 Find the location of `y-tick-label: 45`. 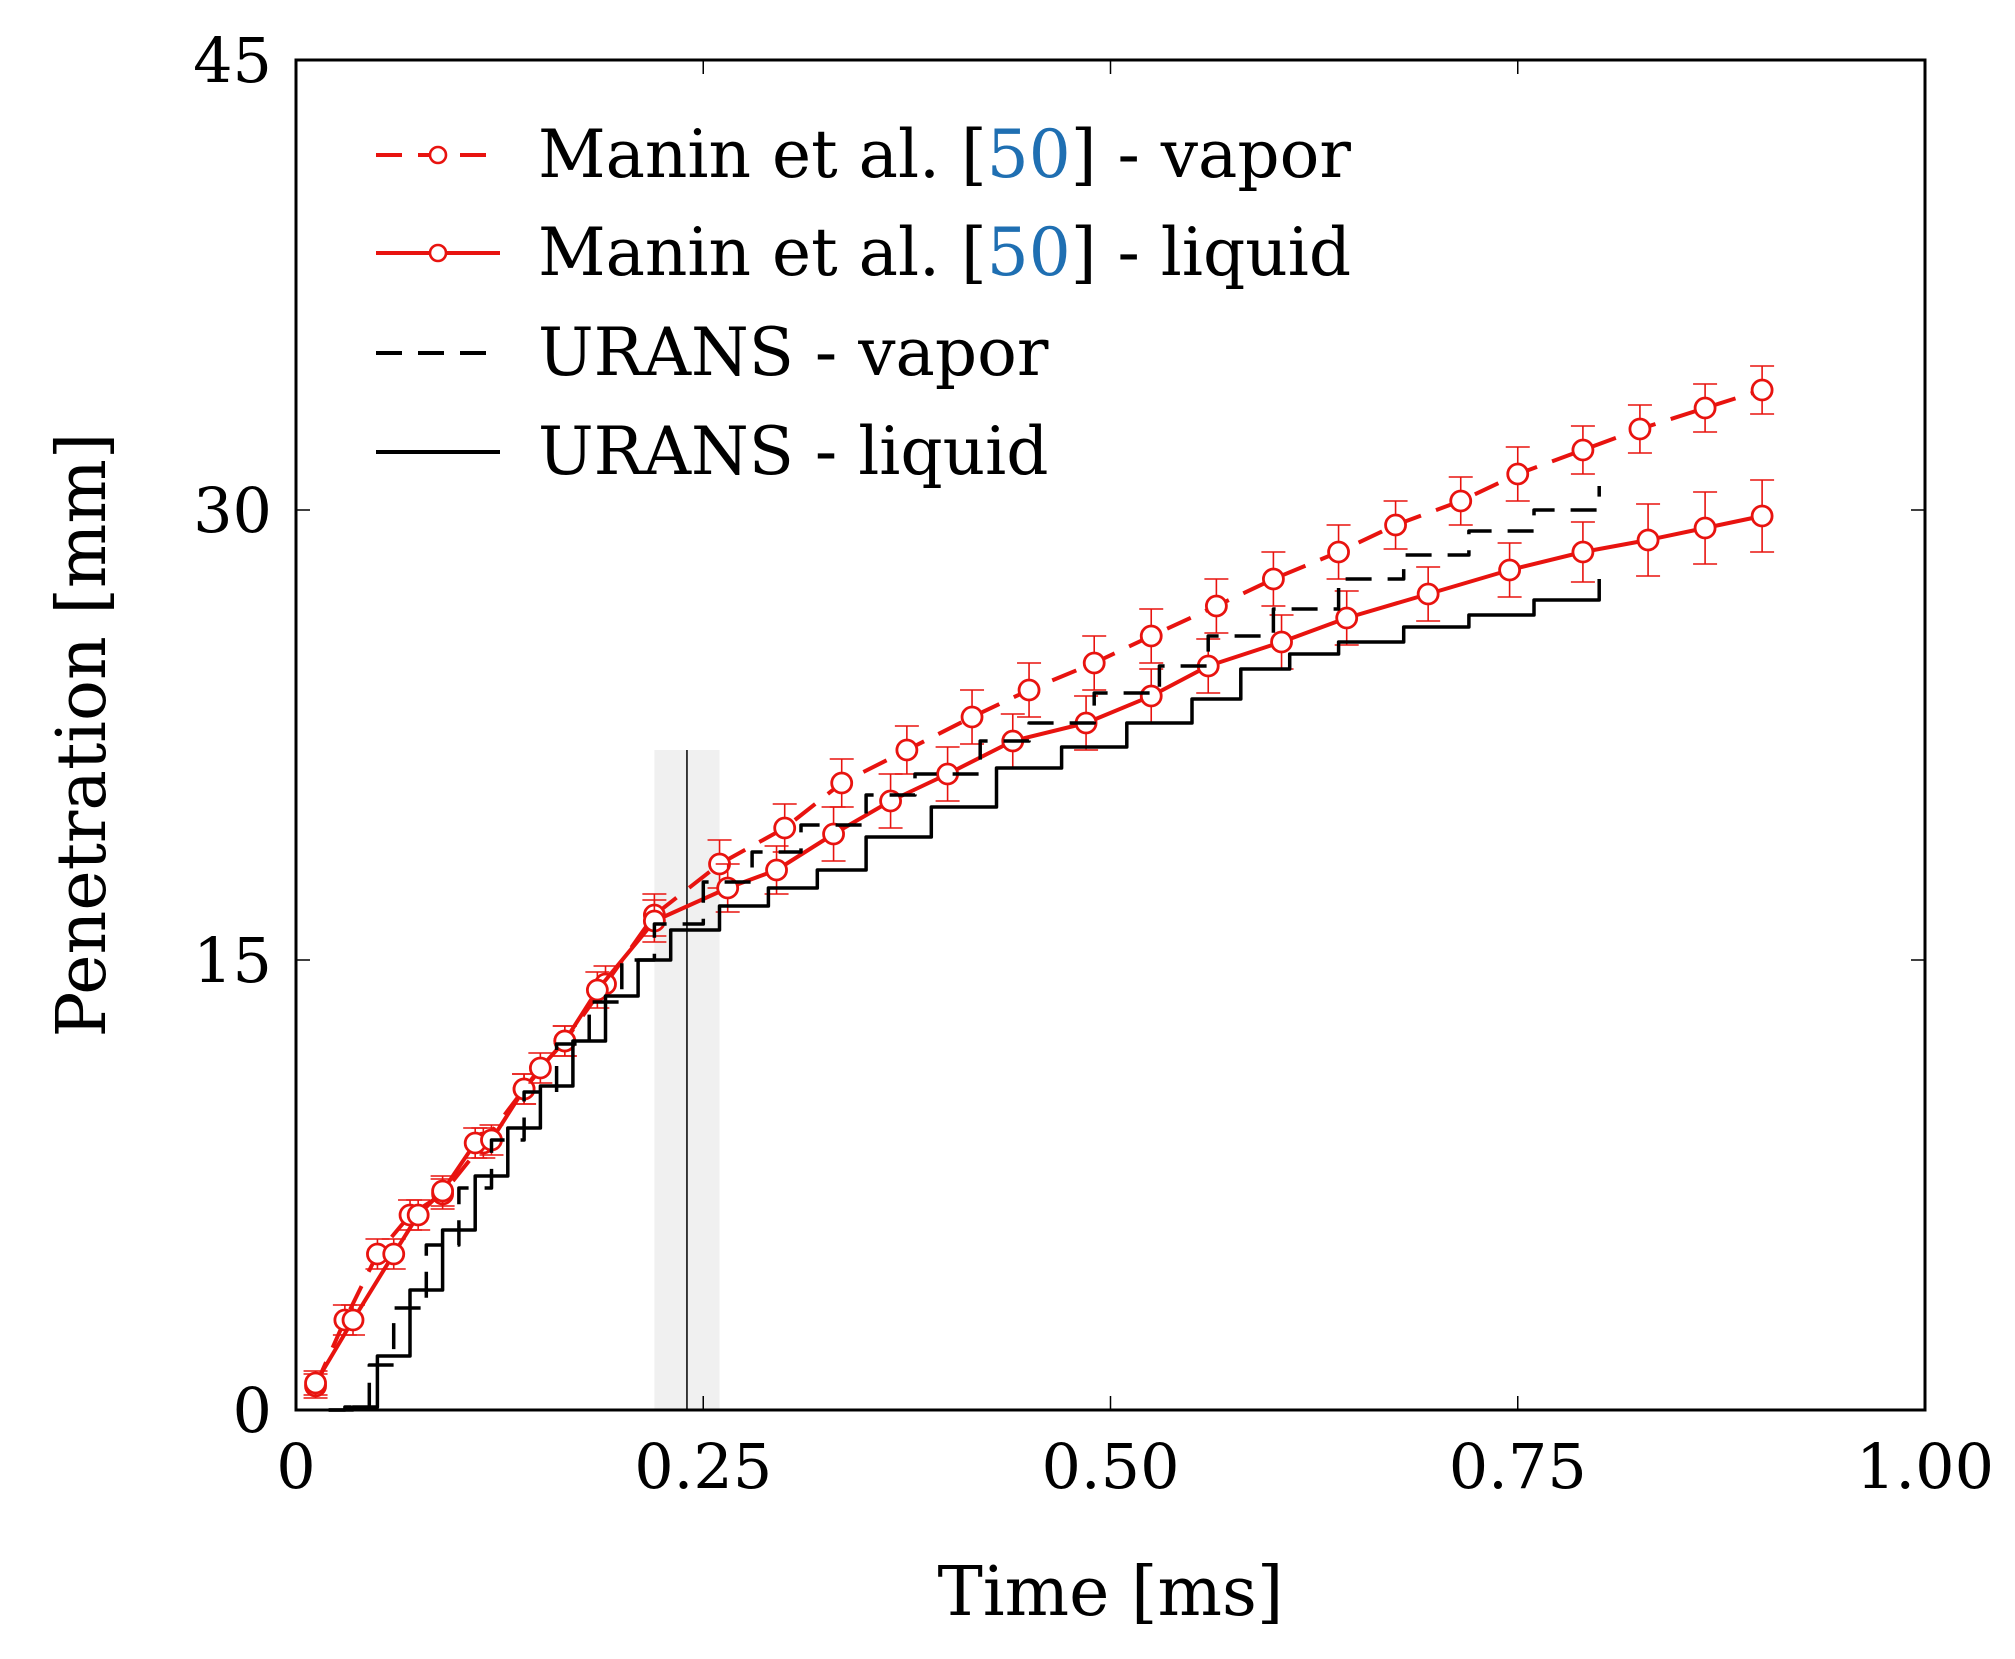

y-tick-label: 45 is located at coordinates (232, 60).